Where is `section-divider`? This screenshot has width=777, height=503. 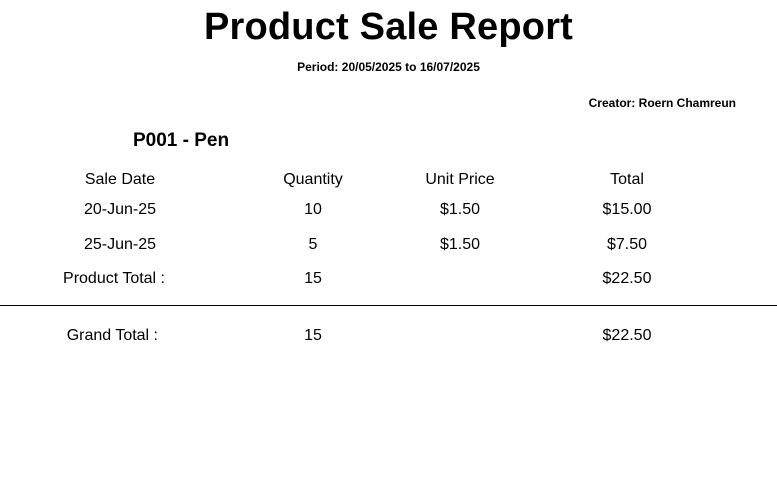
section-divider is located at coordinates (388, 305).